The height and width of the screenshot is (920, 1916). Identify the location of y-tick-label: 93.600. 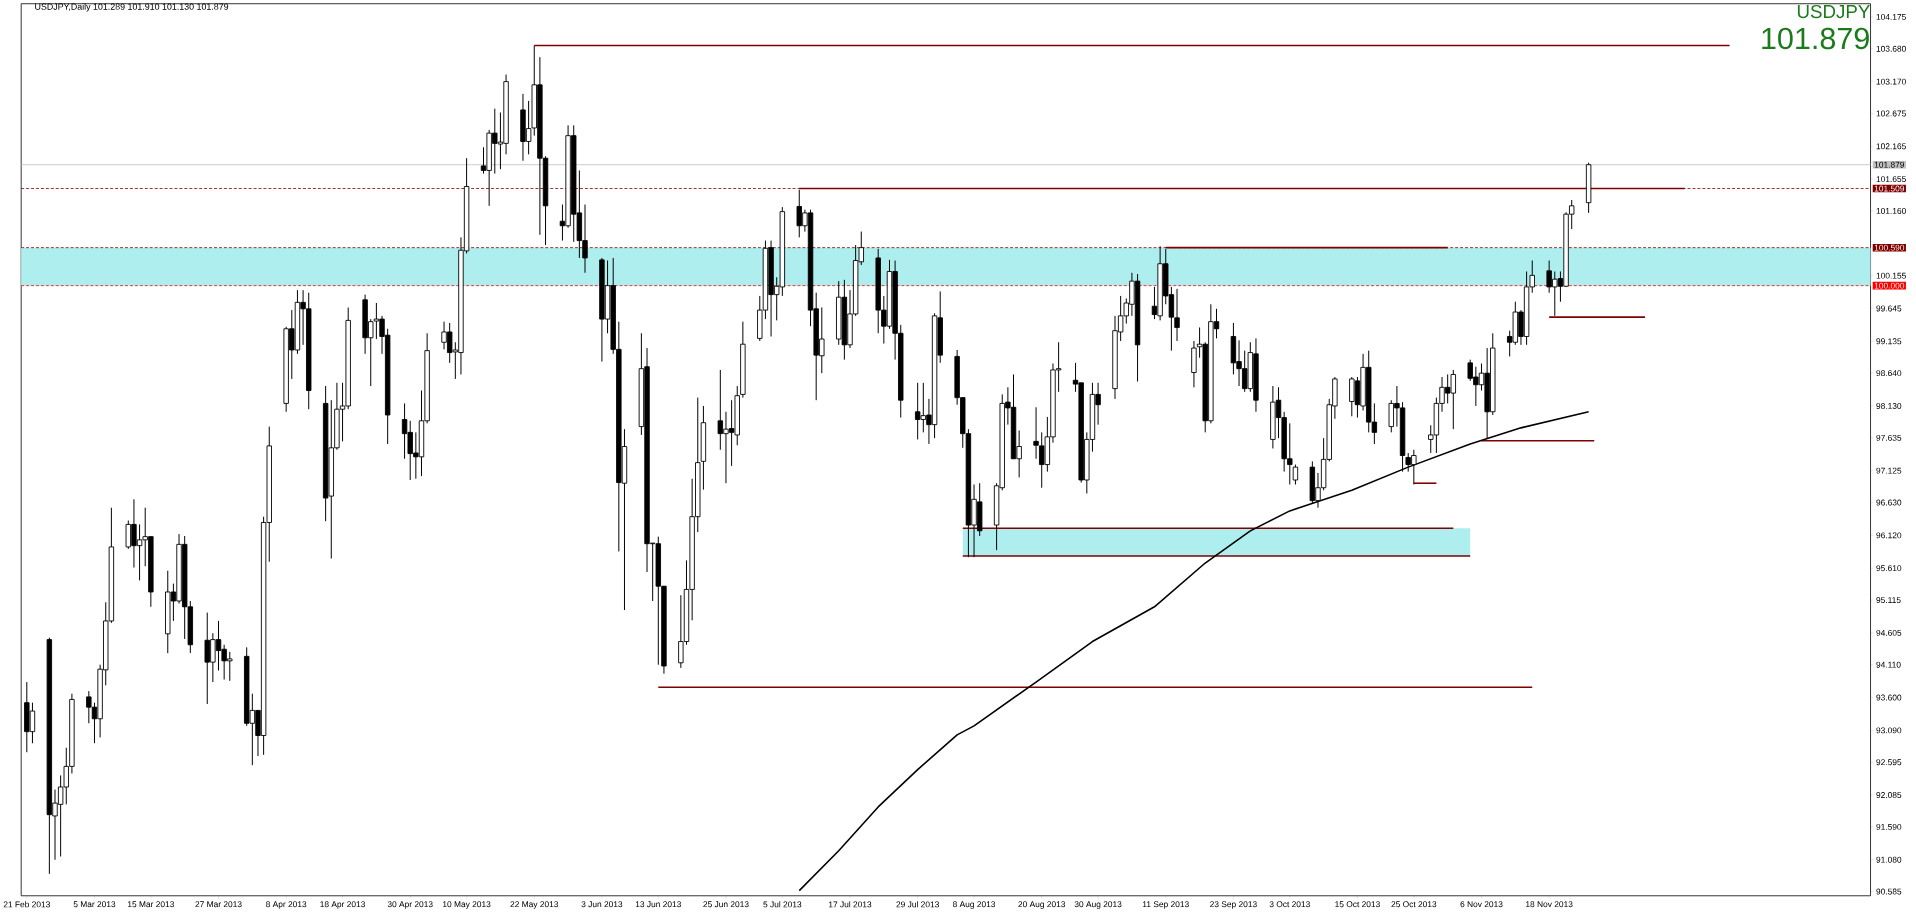
(1889, 697).